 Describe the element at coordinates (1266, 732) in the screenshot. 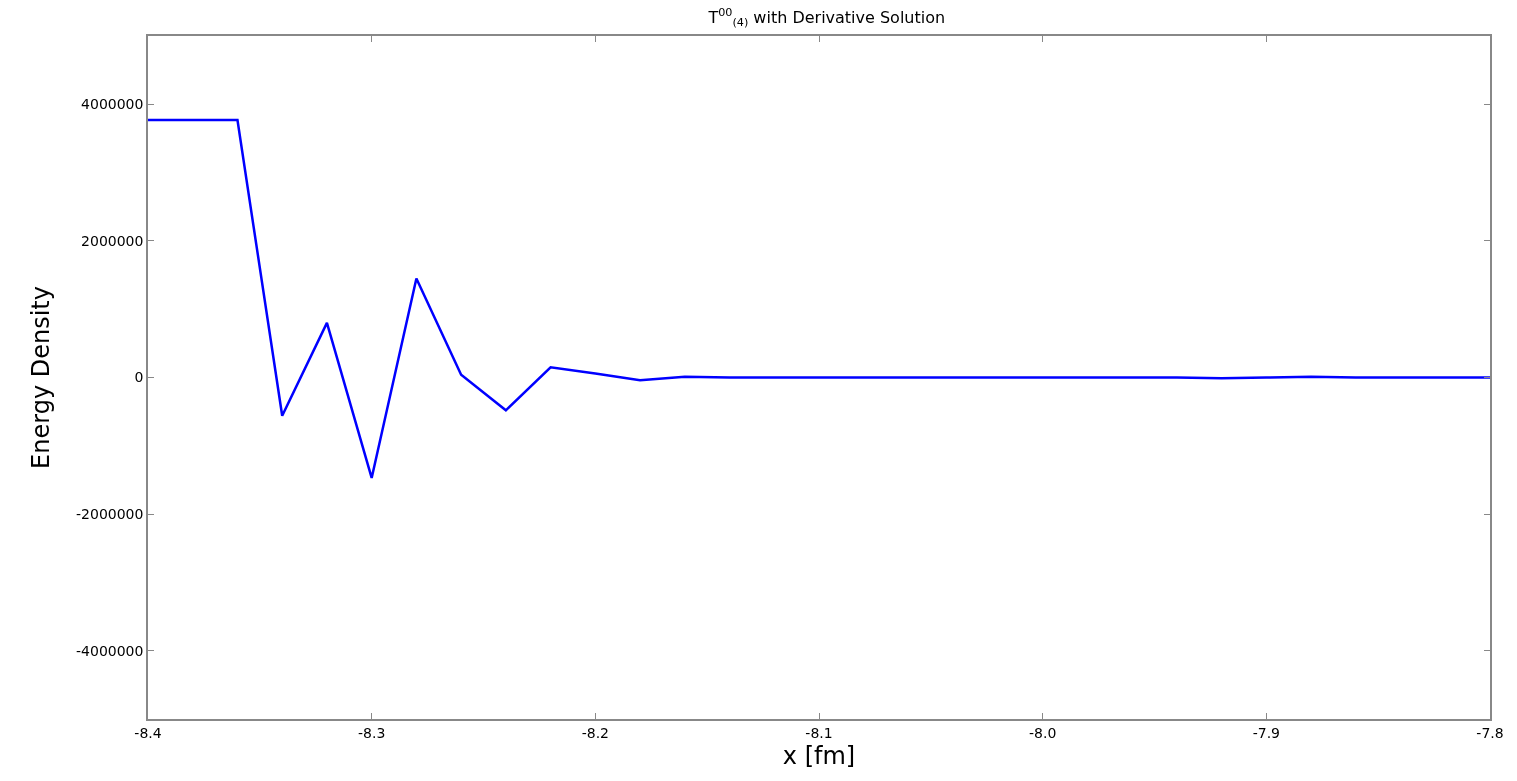

I see `x-tick-label: -7.9` at that location.